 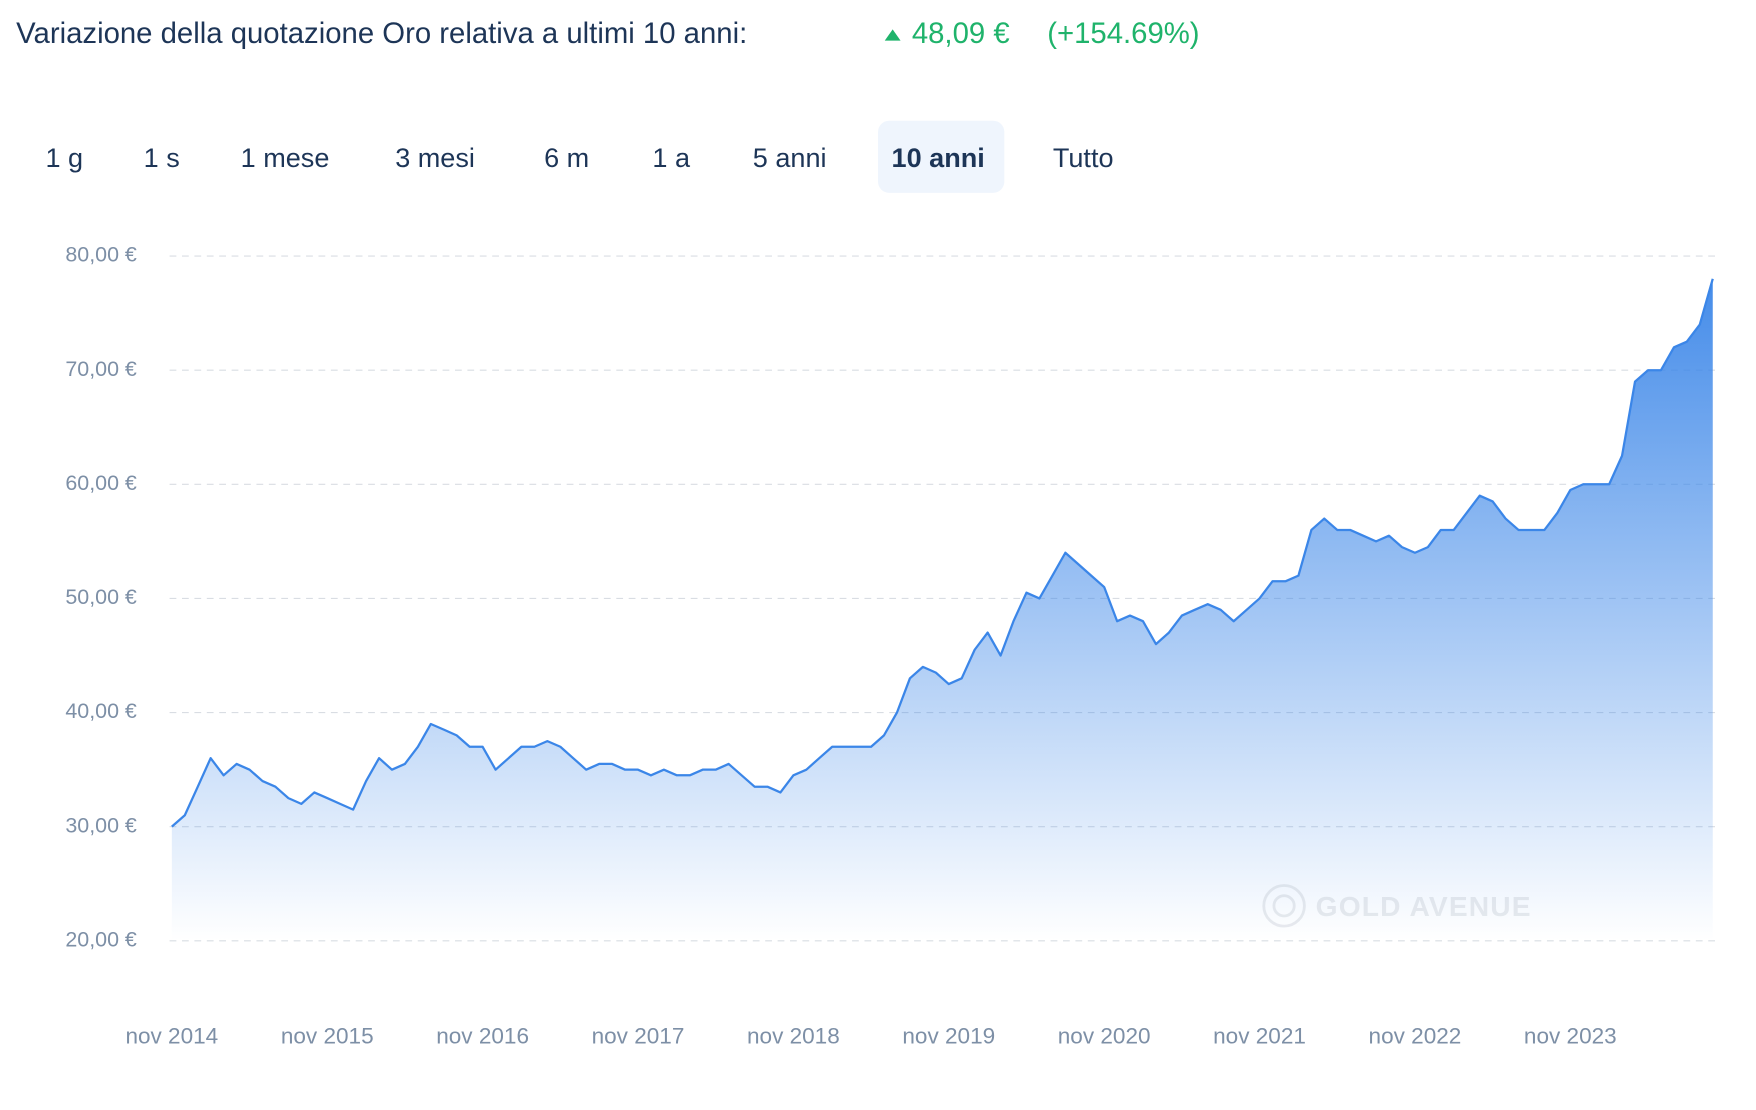 What do you see at coordinates (1424, 906) in the screenshot?
I see `watermark-text: GOLD AVENUE` at bounding box center [1424, 906].